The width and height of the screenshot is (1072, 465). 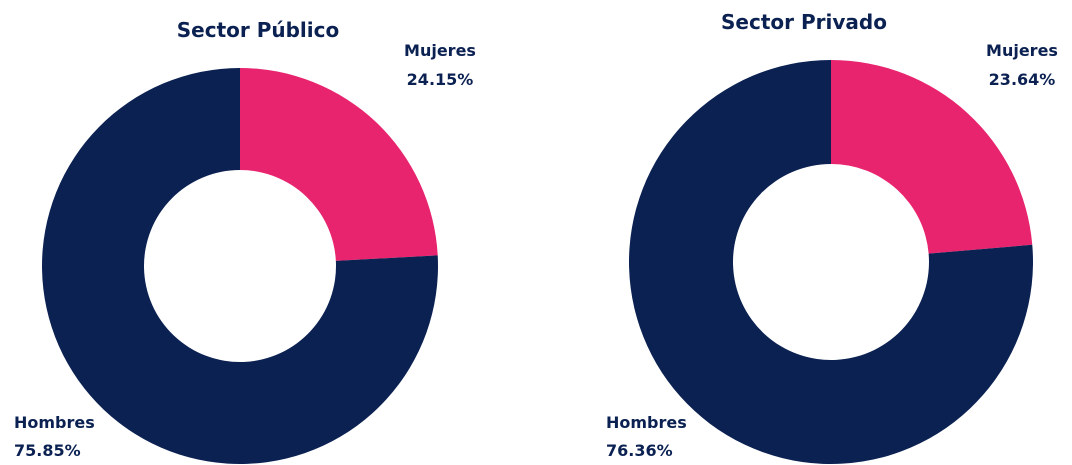 I want to click on slice-value-mujeres: 23.64%, so click(x=1022, y=79).